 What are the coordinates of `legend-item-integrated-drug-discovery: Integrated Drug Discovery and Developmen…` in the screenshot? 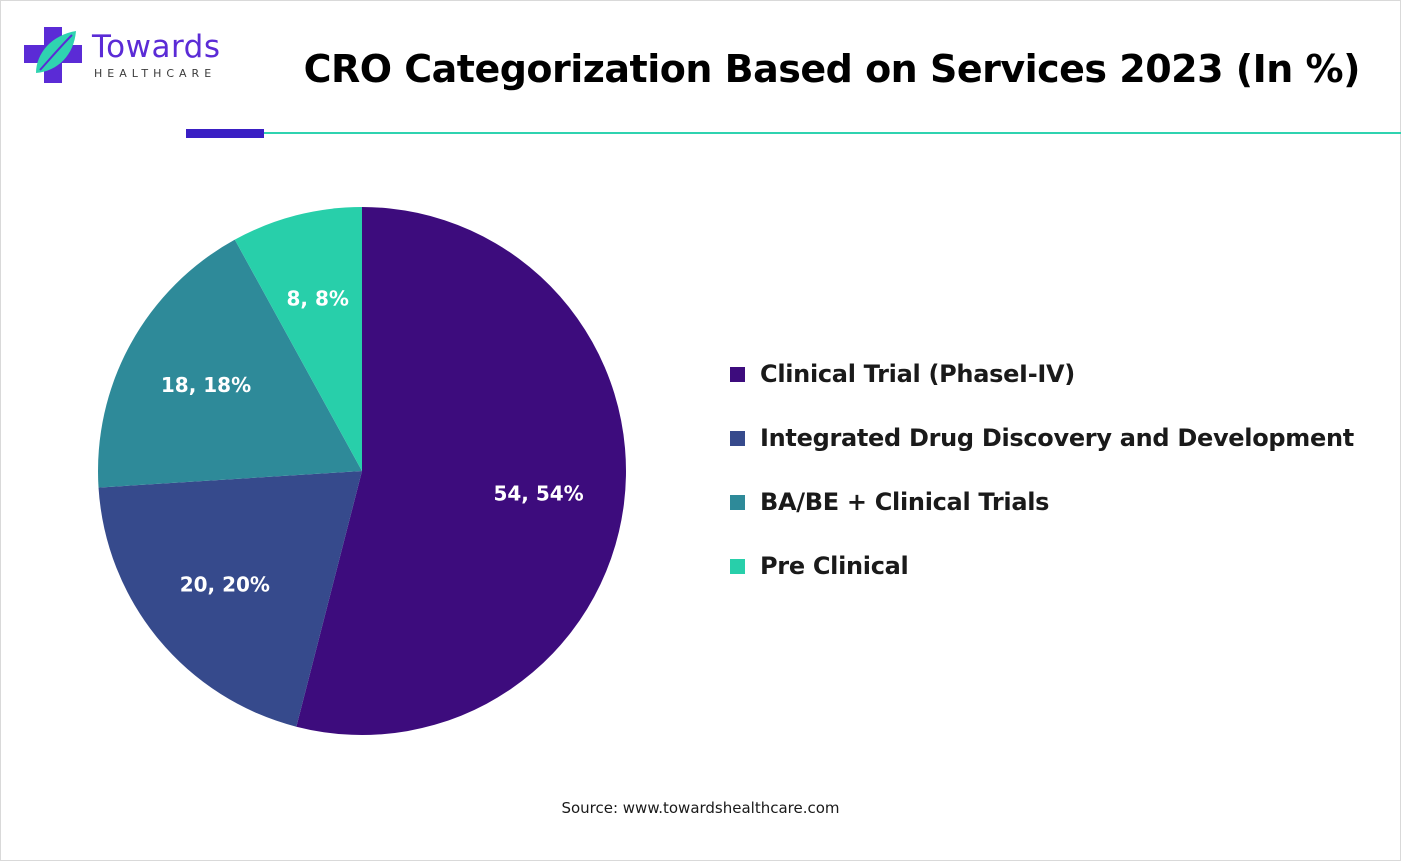 It's located at (1042, 451).